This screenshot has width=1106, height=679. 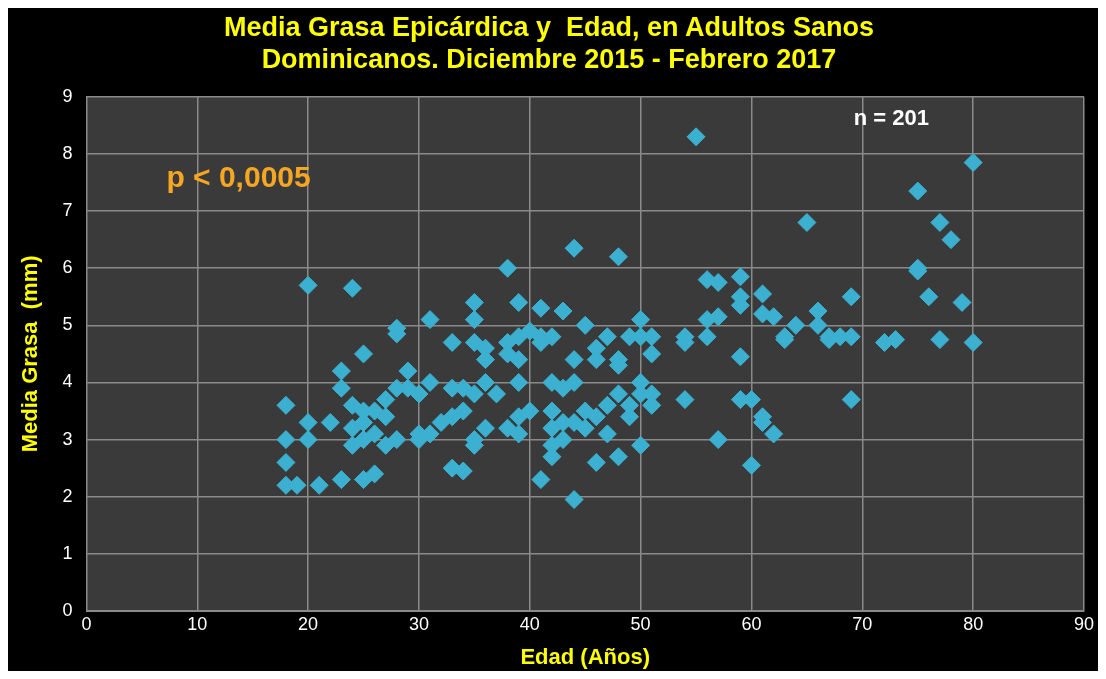 I want to click on y-tick-label: 4, so click(x=67, y=381).